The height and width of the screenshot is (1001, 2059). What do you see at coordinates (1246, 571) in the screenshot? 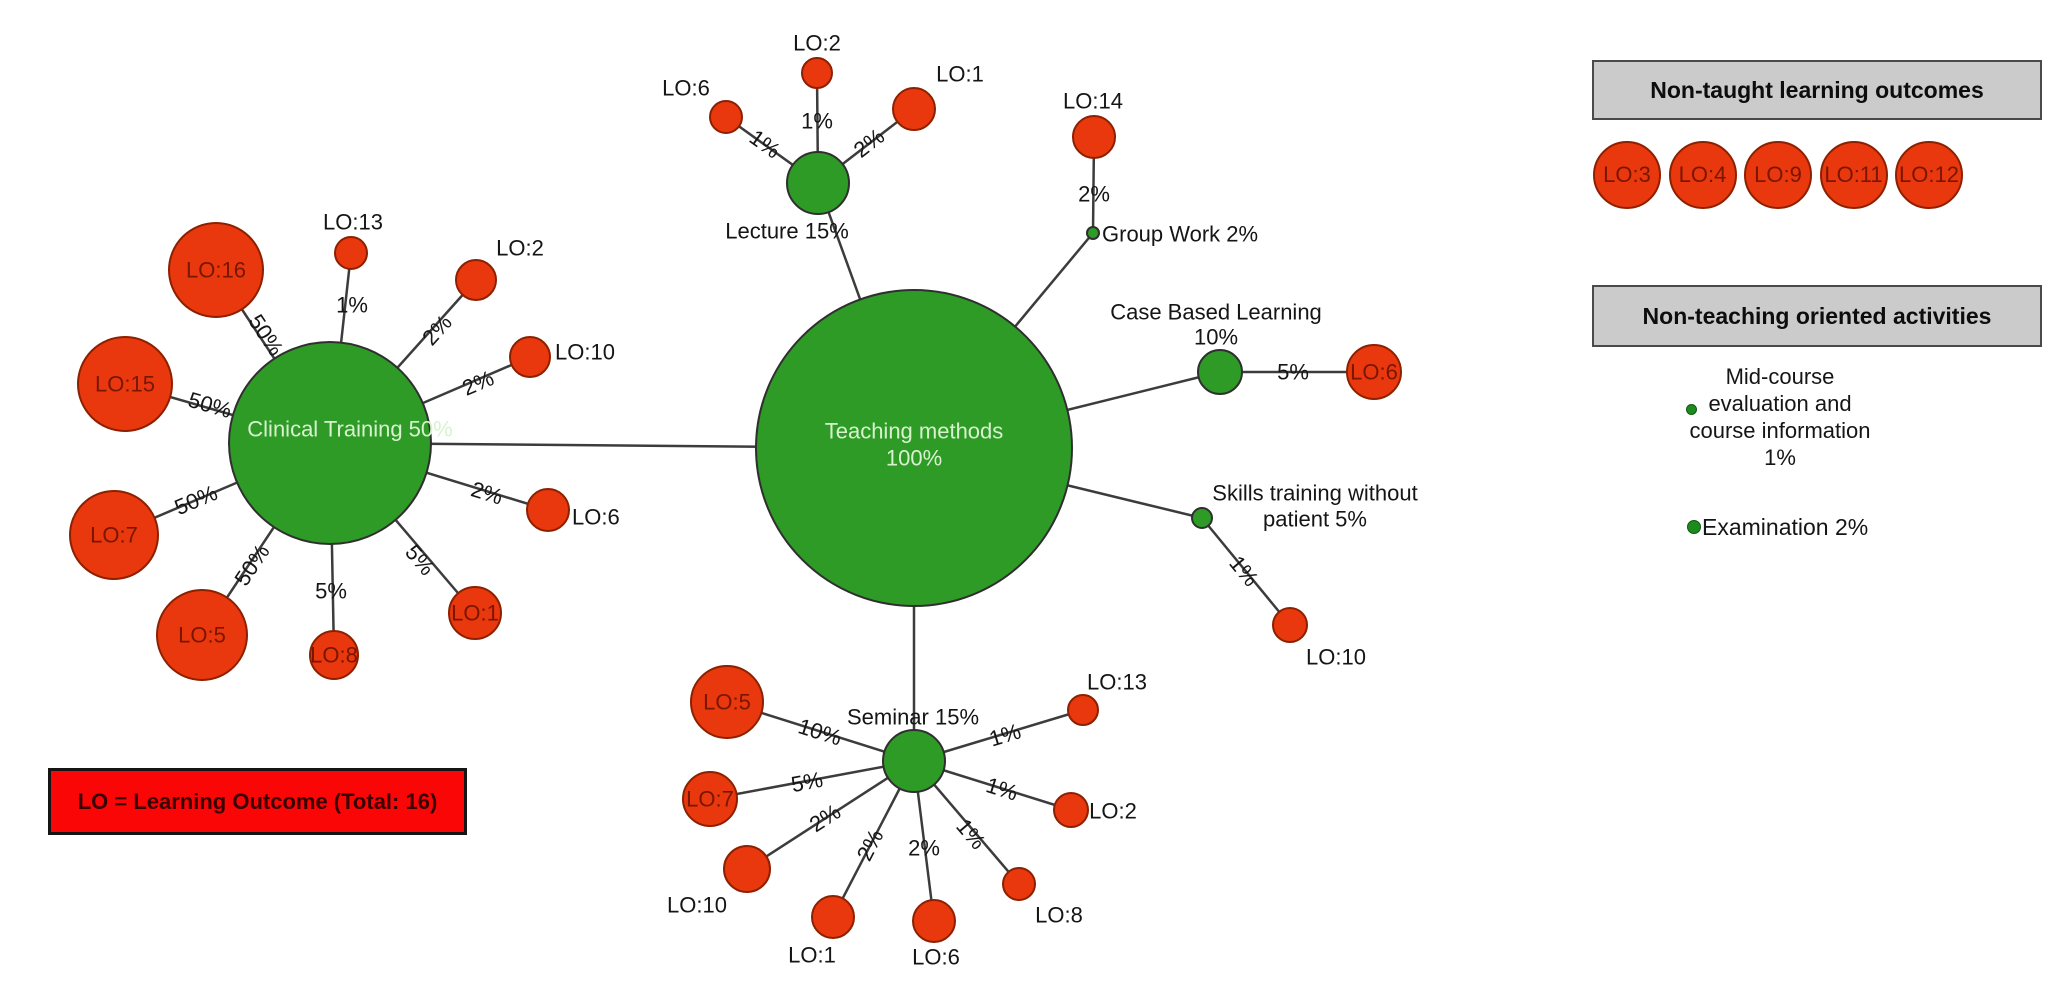
I see `edge-skills-sk_lo10` at bounding box center [1246, 571].